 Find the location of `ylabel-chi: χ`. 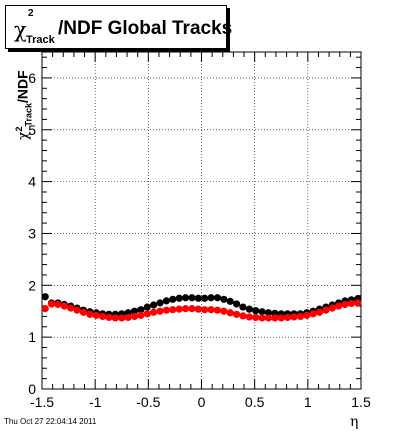

ylabel-chi: χ is located at coordinates (23, 135).